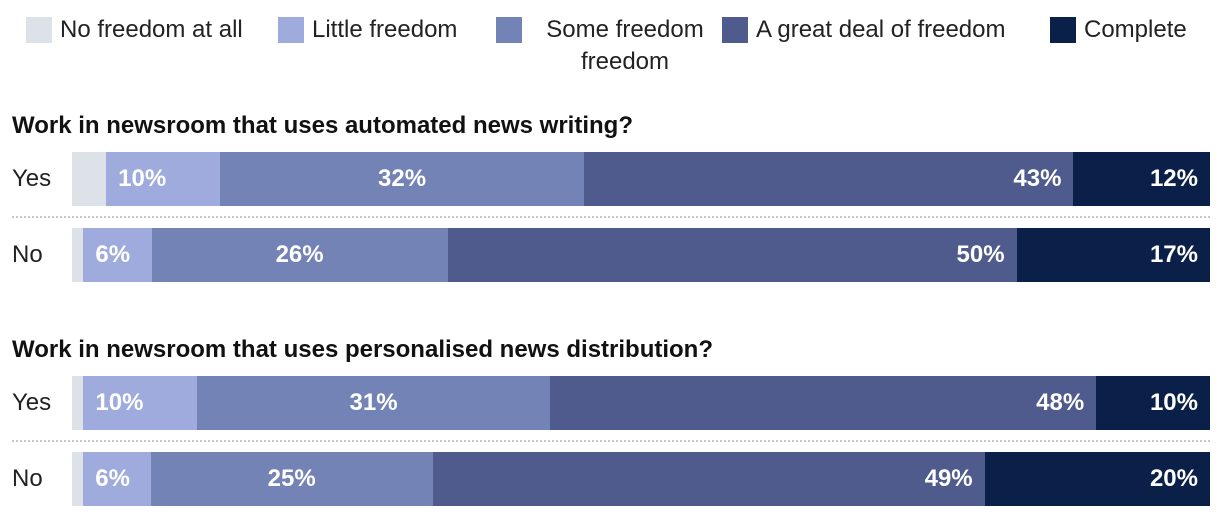  I want to click on data-label-some-freedom: 31%, so click(373, 402).